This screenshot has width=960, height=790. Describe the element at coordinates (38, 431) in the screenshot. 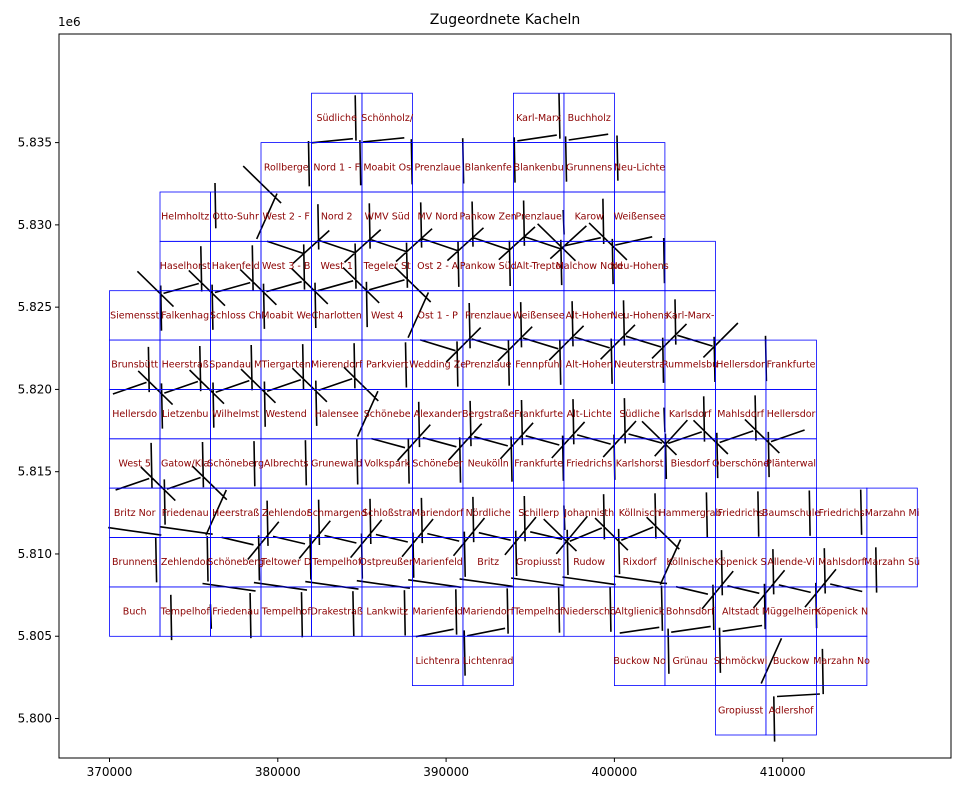

I see `y-axis: 5.800 5.805 5.810 5.815 5.820 5.825 5.830 5.835` at that location.